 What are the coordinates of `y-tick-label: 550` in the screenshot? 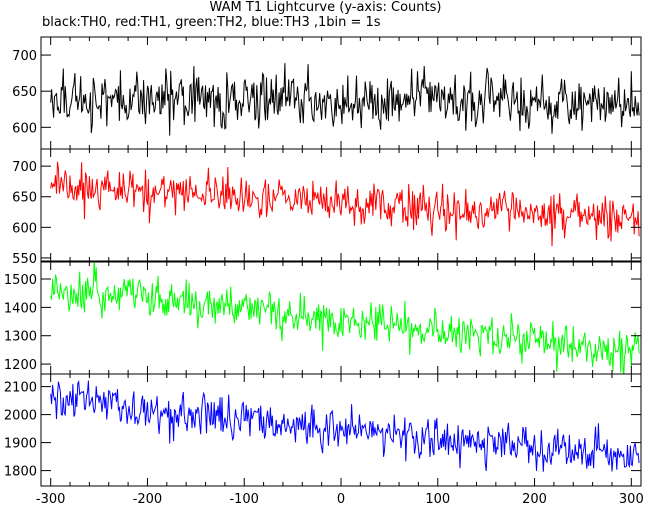 It's located at (24, 259).